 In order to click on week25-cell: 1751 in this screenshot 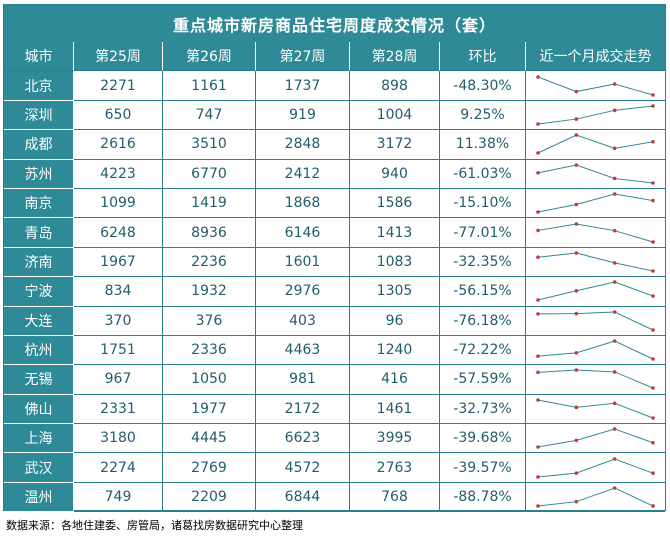, I will do `click(118, 350)`.